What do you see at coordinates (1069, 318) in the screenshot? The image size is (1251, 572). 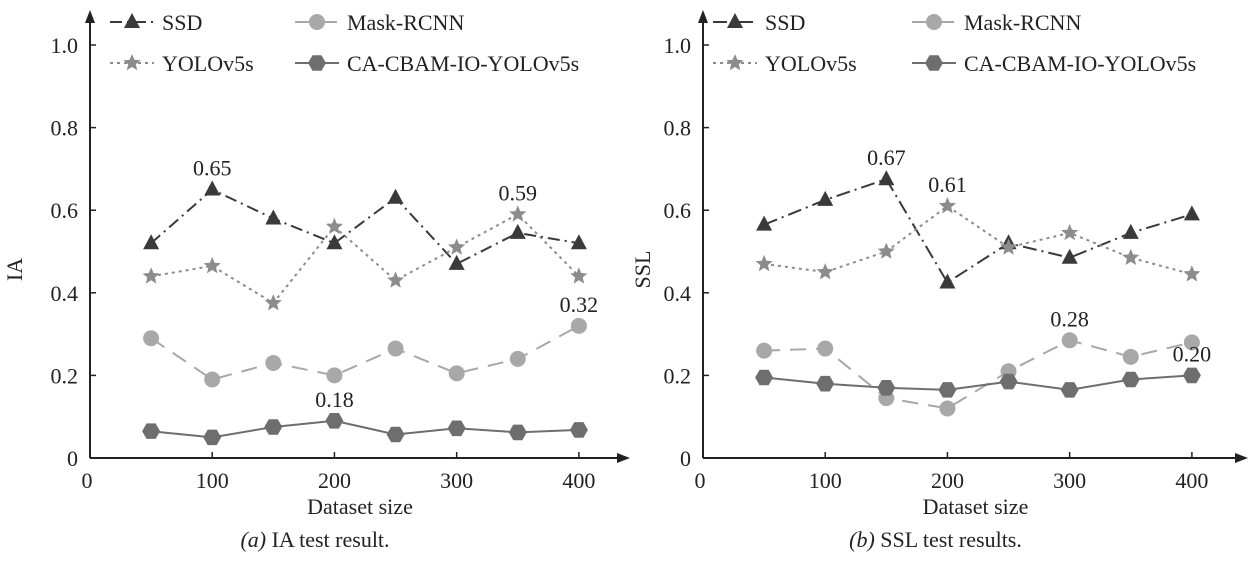 I see `chart-b-data-label: 0.28` at bounding box center [1069, 318].